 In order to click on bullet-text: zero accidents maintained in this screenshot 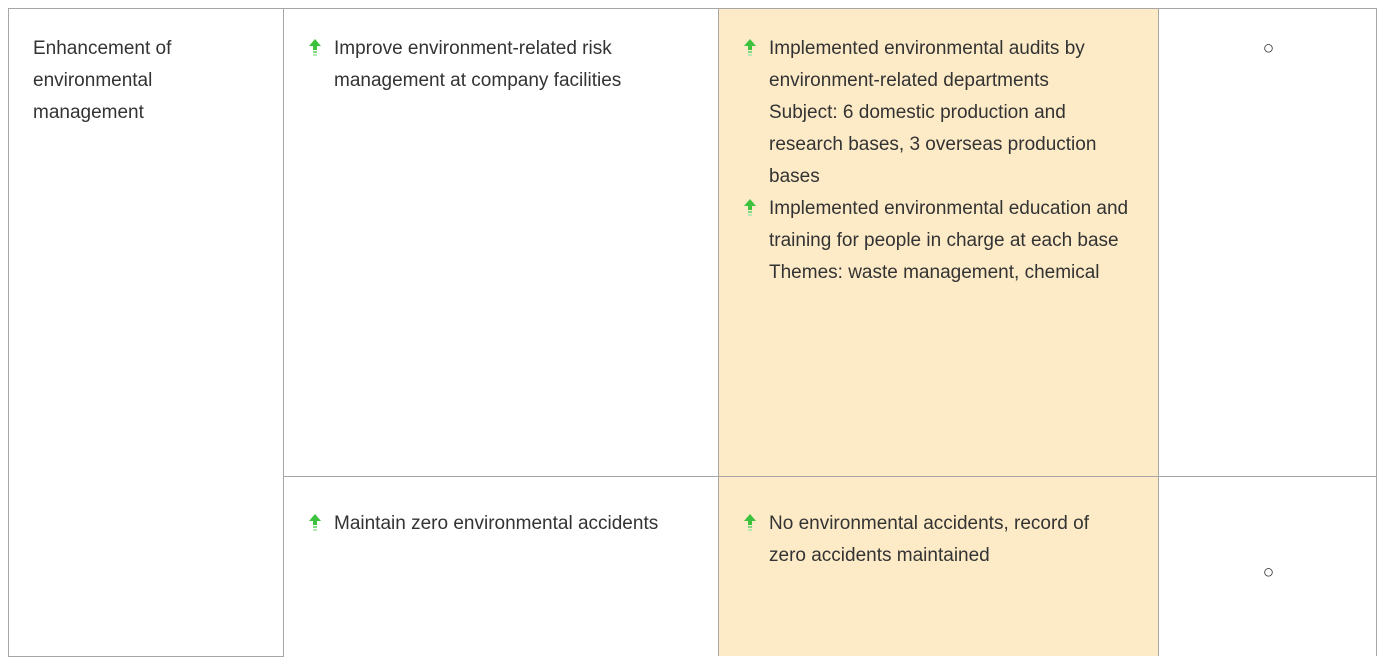, I will do `click(879, 555)`.